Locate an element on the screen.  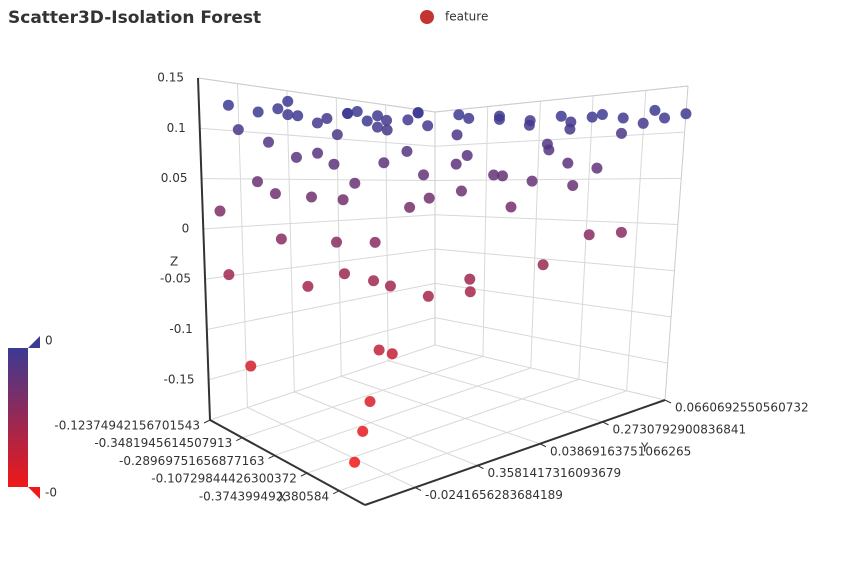
x-tick-label: -0.12374942156701543 is located at coordinates (127, 426).